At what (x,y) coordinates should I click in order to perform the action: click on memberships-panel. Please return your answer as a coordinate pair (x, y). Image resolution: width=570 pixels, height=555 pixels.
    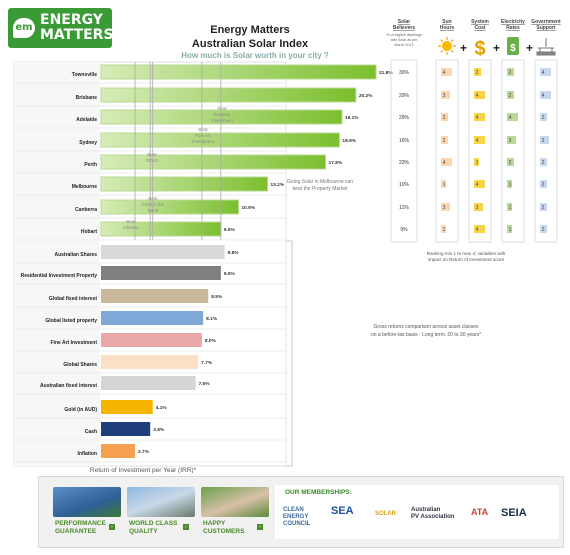
    Looking at the image, I should click on (417, 512).